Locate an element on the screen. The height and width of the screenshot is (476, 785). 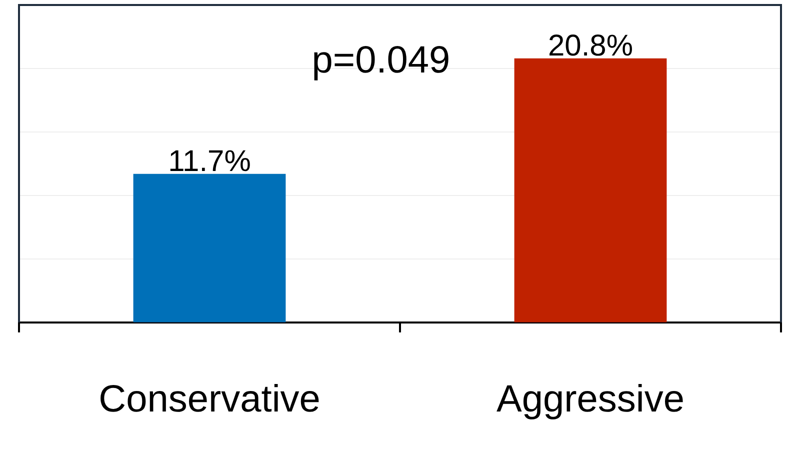
annotation: p=0.049 is located at coordinates (381, 60).